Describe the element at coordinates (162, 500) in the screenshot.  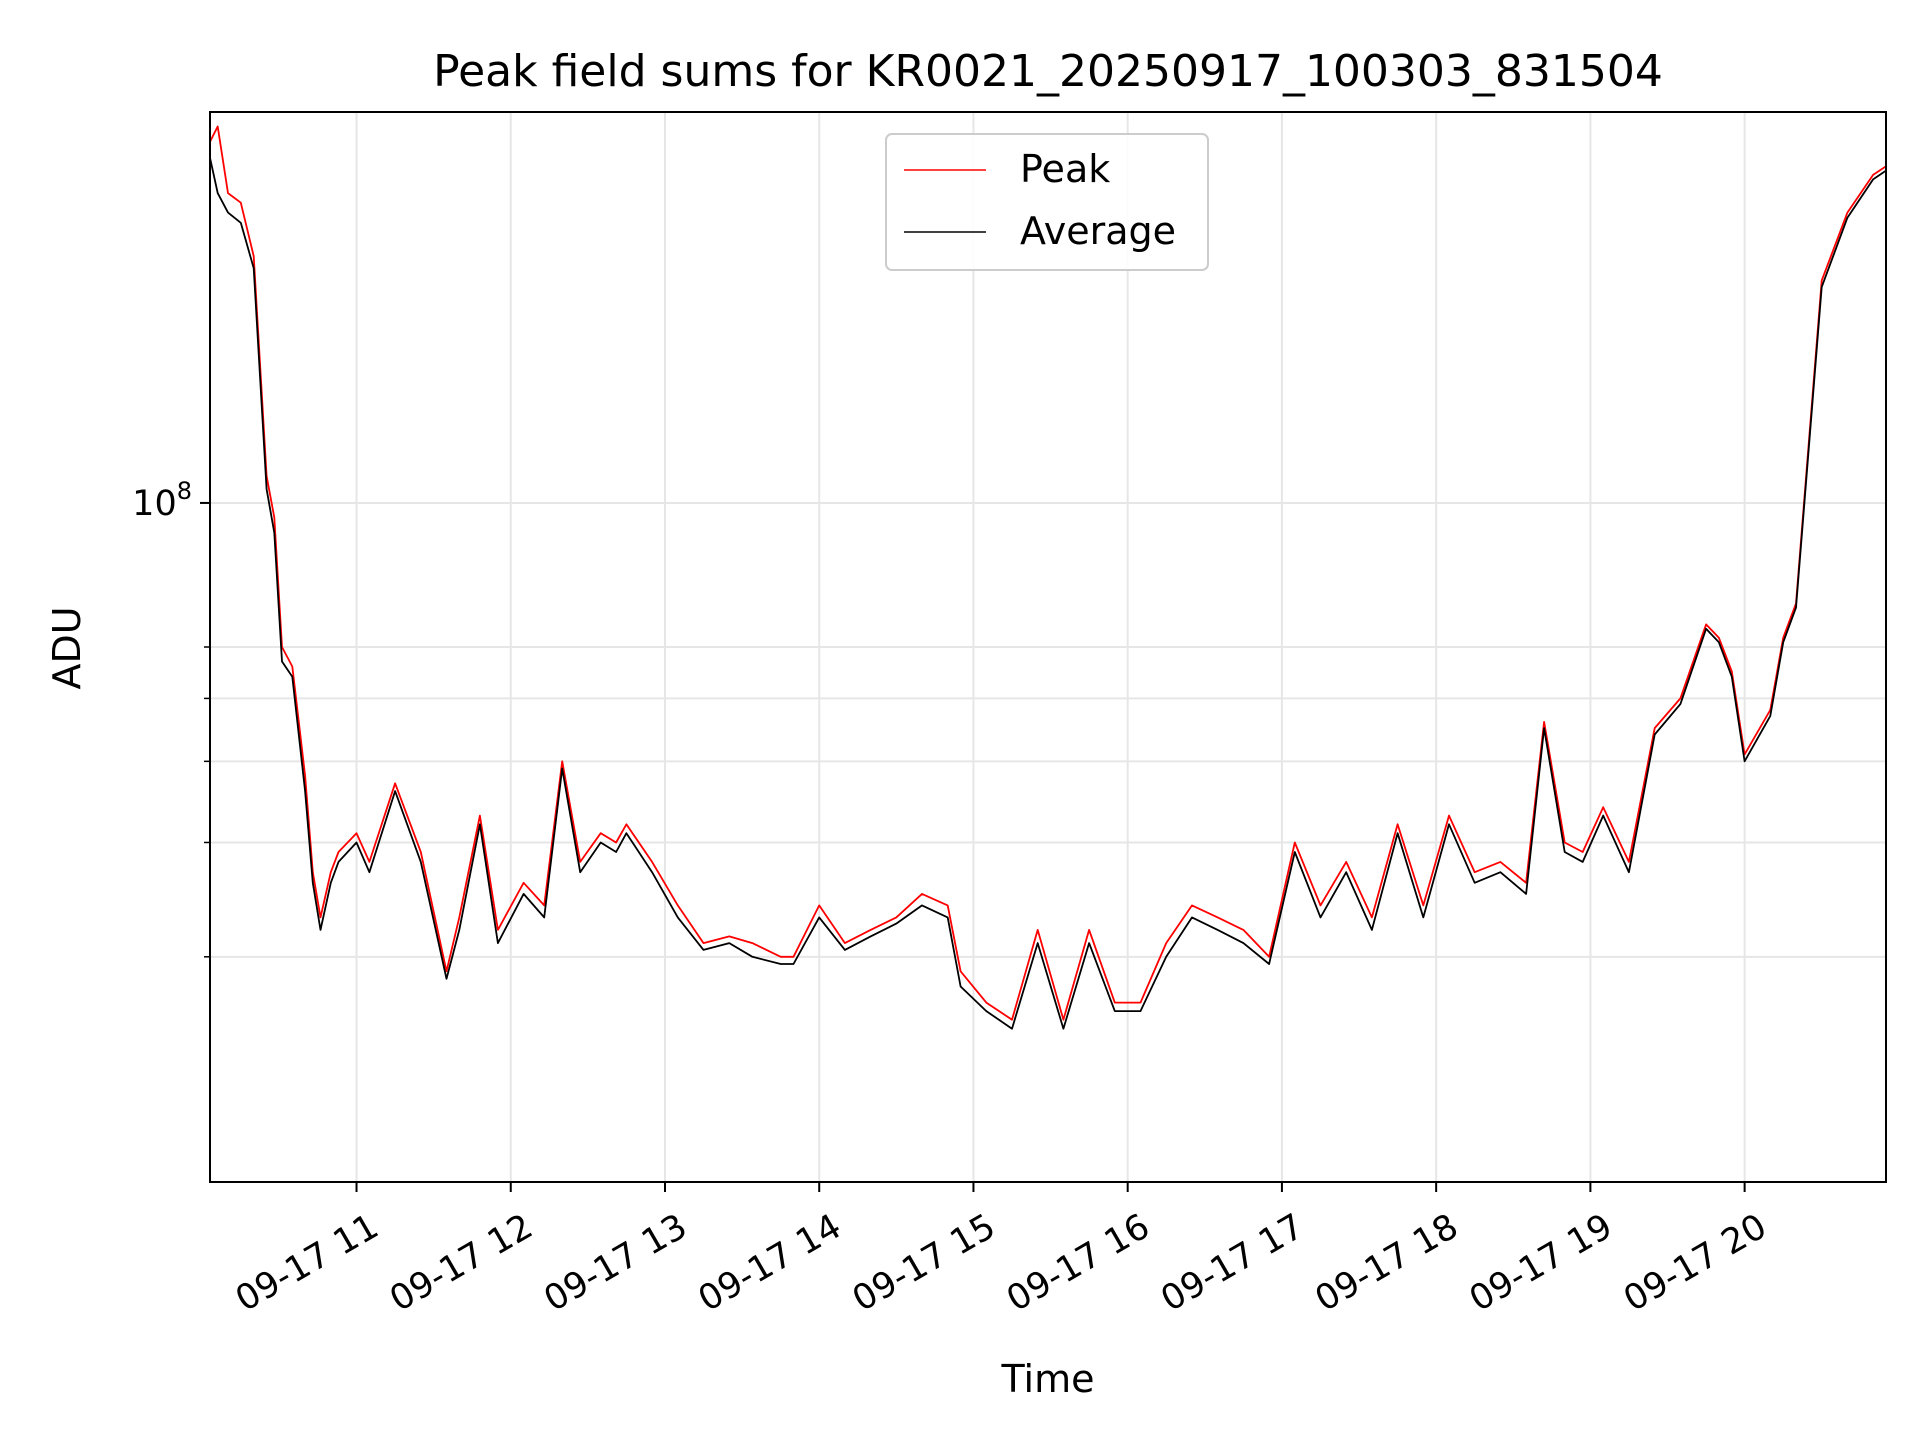
I see `y-tick-label: 108` at that location.